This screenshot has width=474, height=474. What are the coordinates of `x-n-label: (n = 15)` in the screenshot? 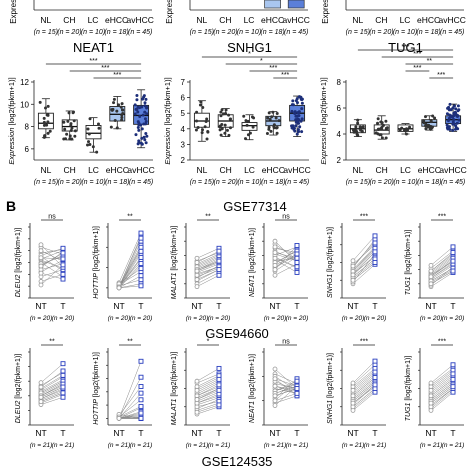 It's located at (46, 32).